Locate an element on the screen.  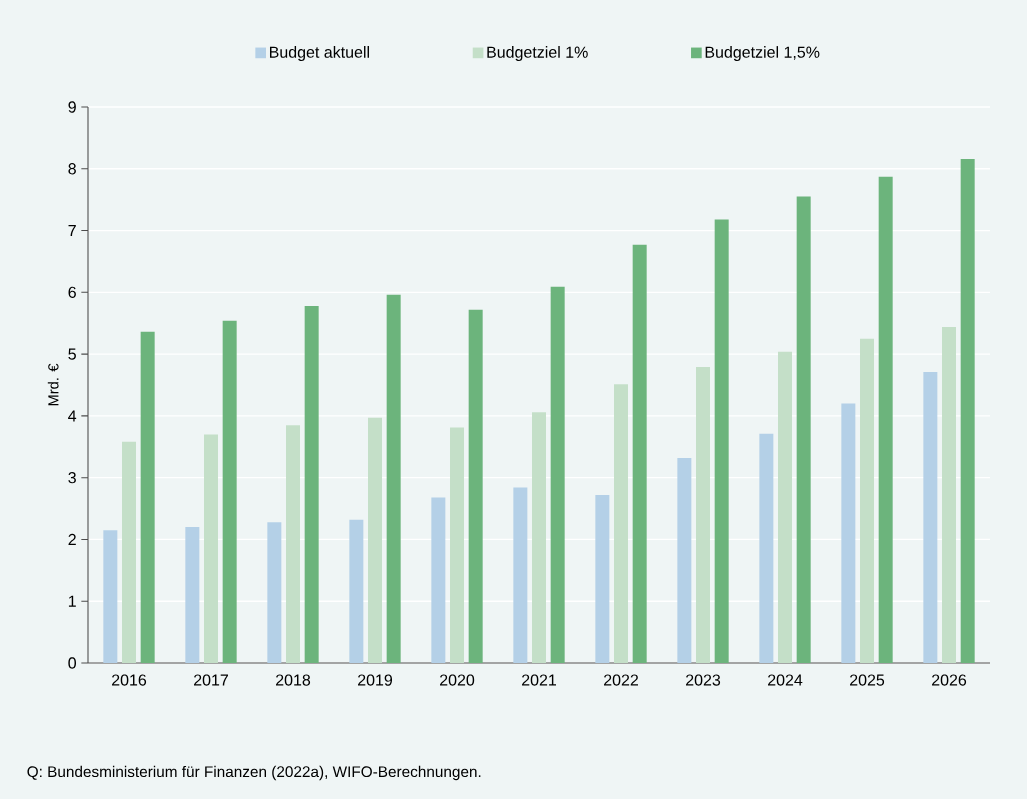
y-tick-label: 2 is located at coordinates (72, 539).